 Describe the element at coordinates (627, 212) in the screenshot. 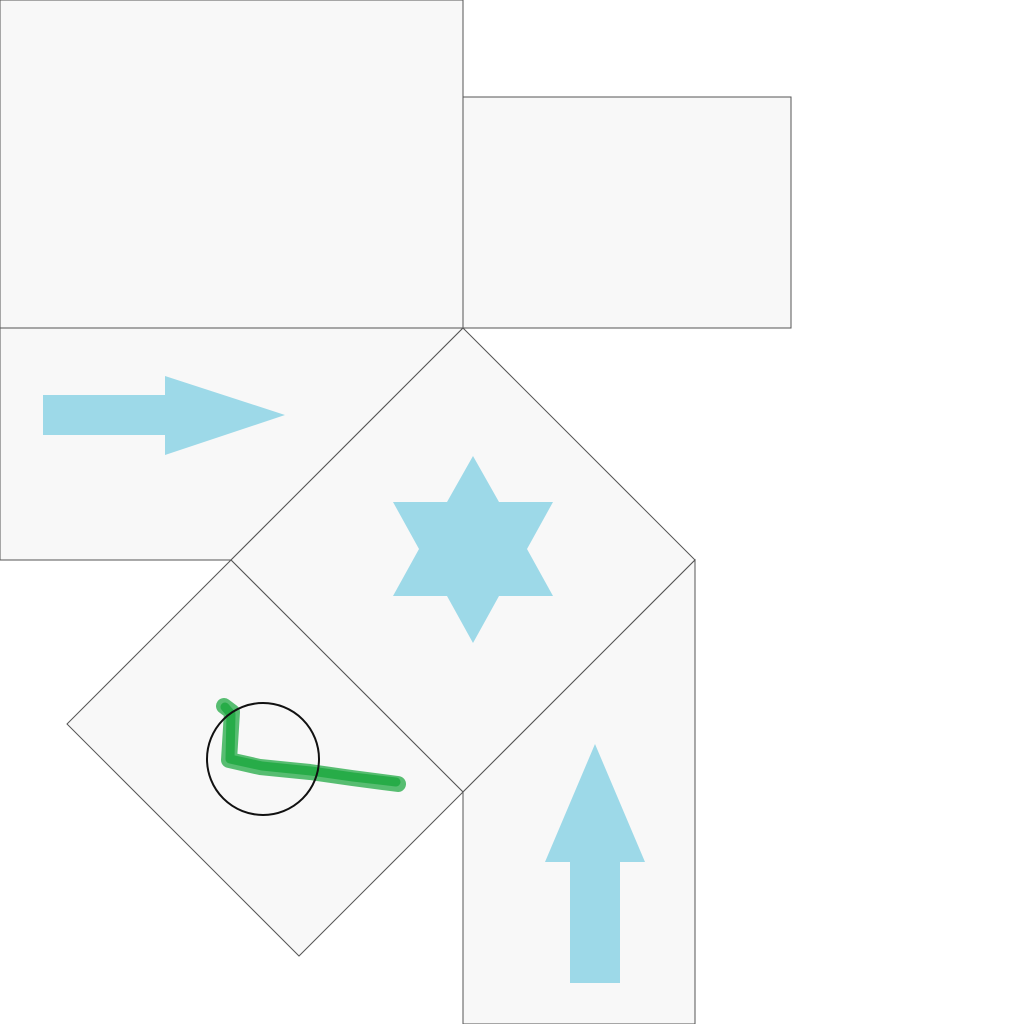

I see `tile-top-right` at that location.